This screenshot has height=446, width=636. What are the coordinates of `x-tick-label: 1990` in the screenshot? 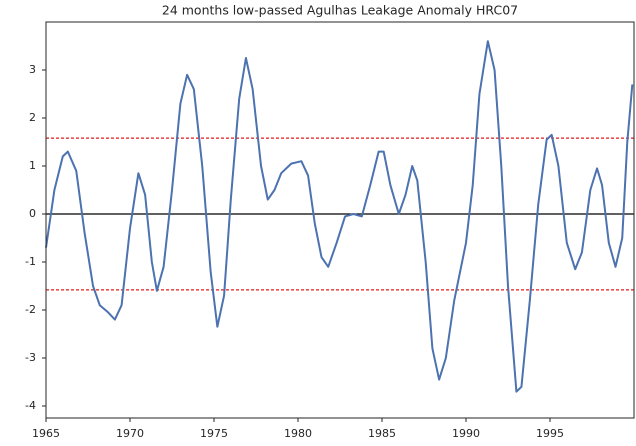 It's located at (466, 433).